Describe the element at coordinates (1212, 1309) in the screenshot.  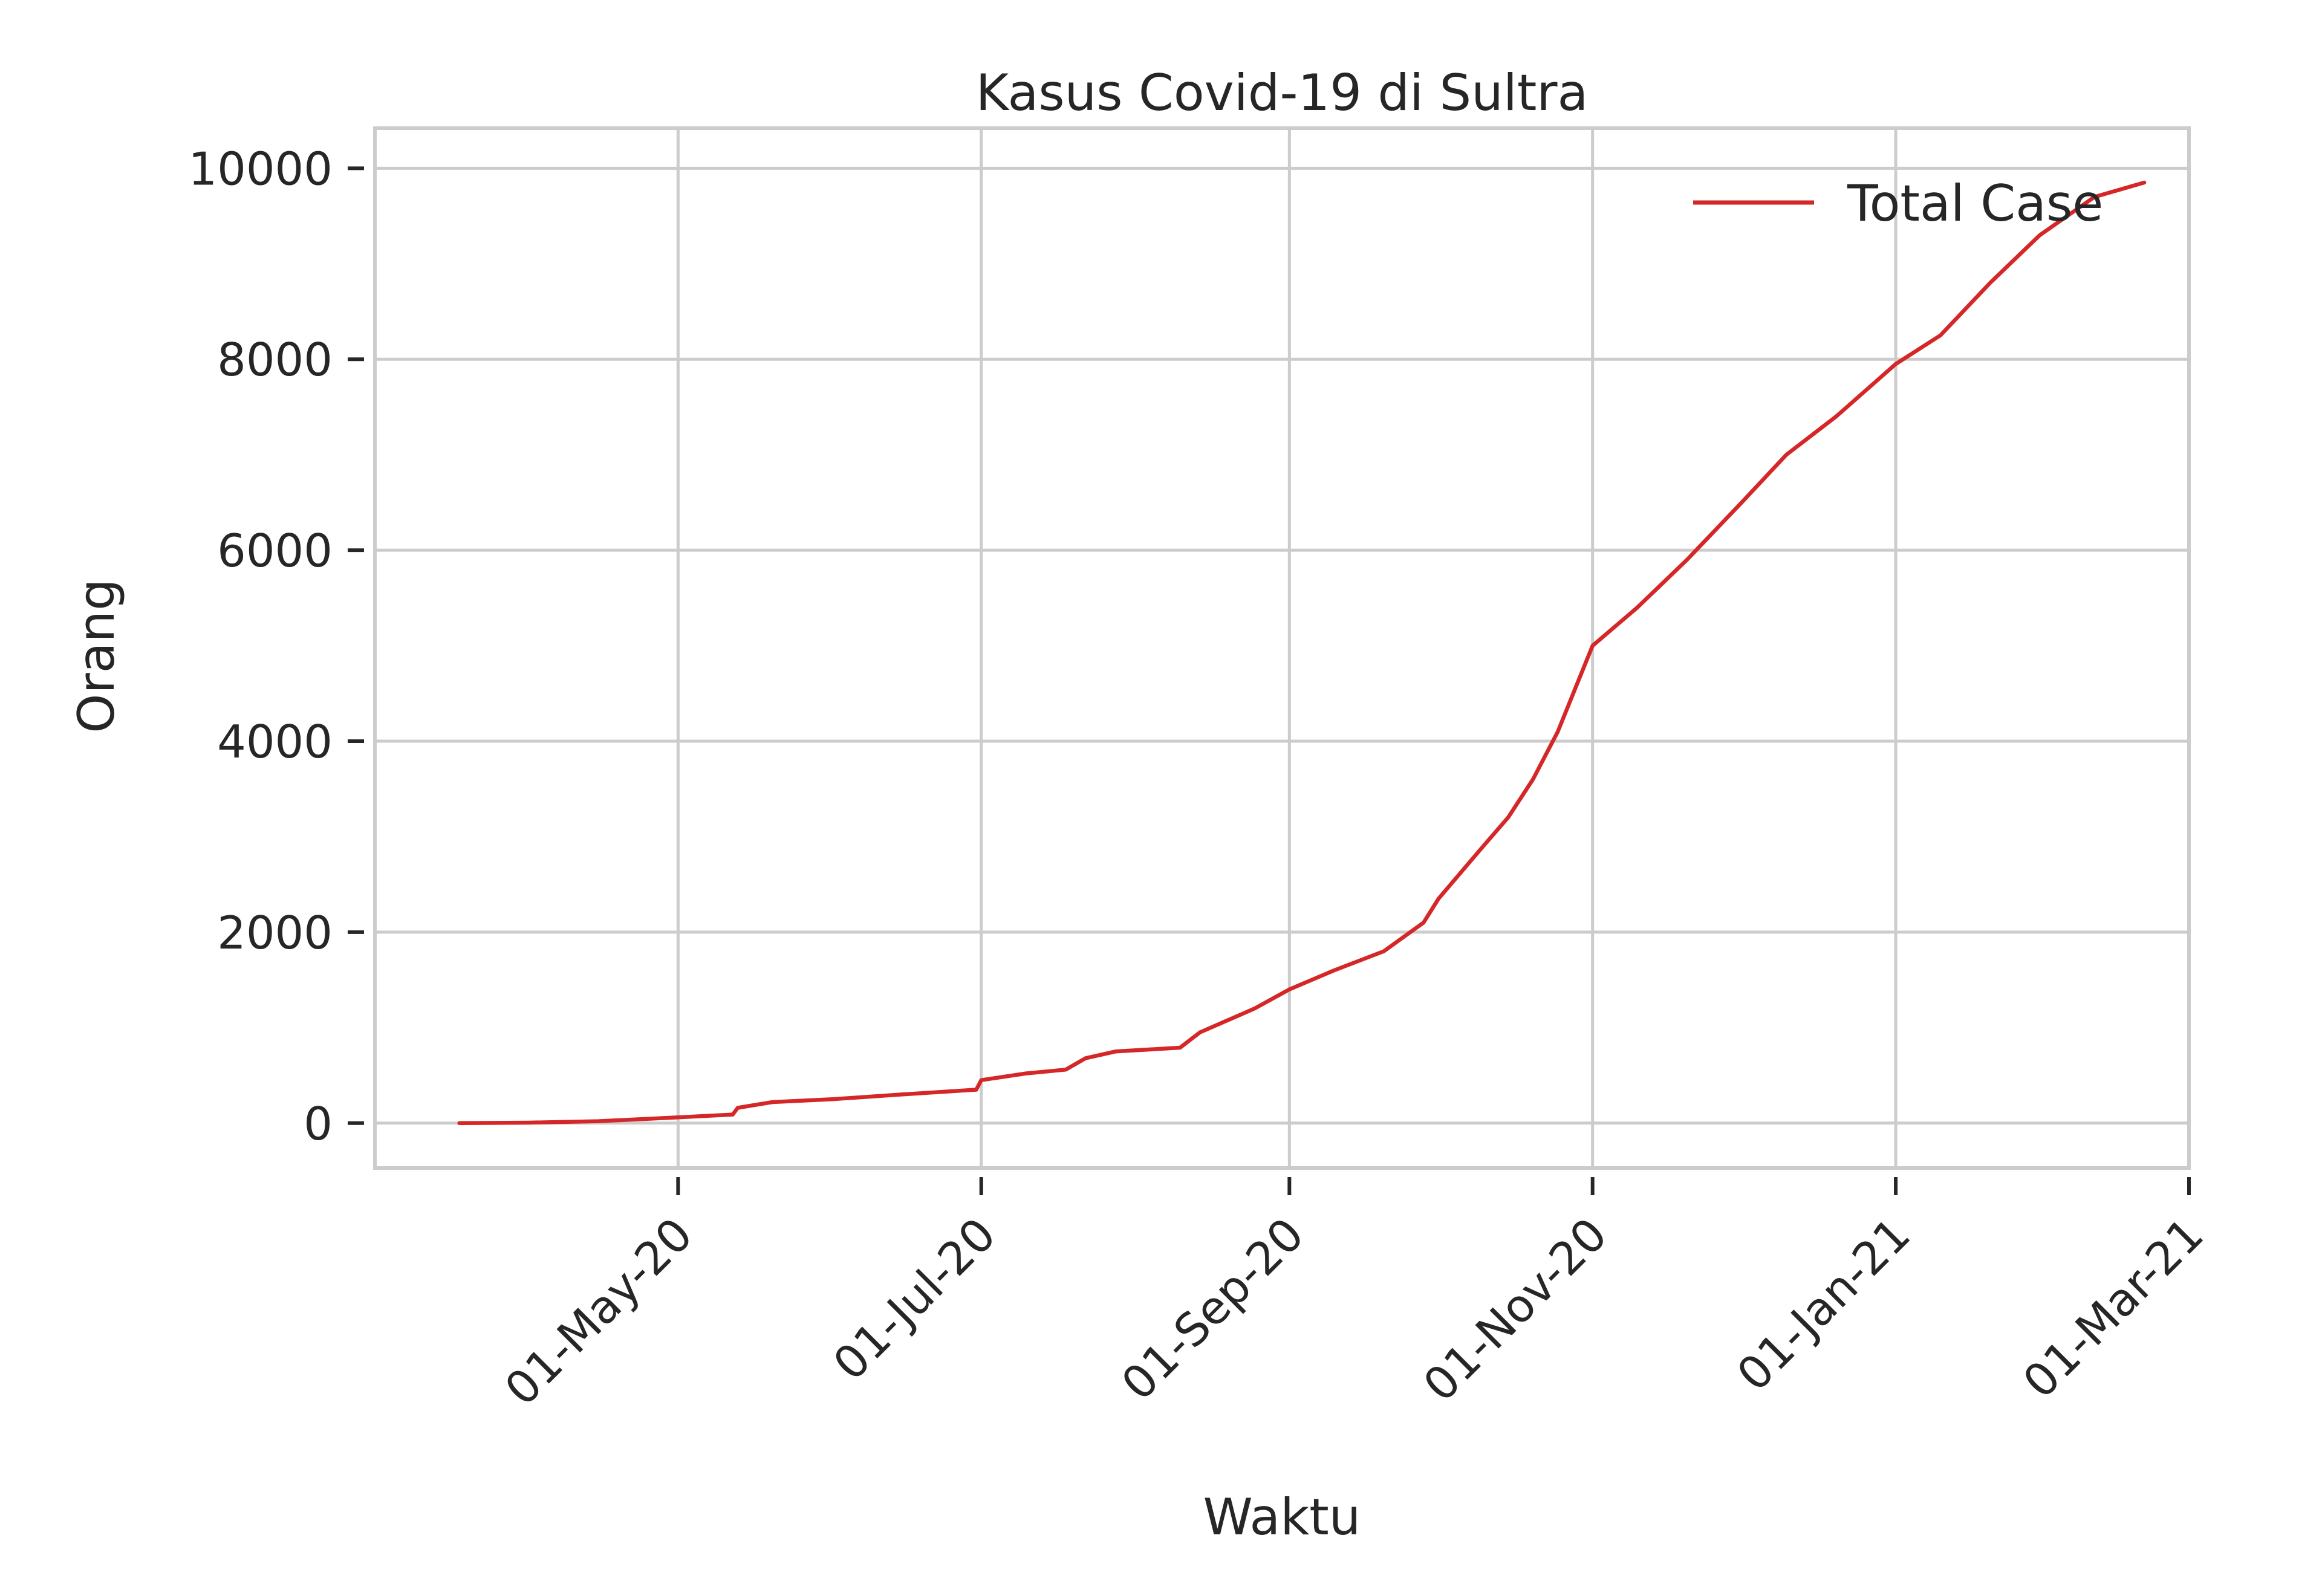
I see `x-tick-label: 01-Sep-20` at that location.